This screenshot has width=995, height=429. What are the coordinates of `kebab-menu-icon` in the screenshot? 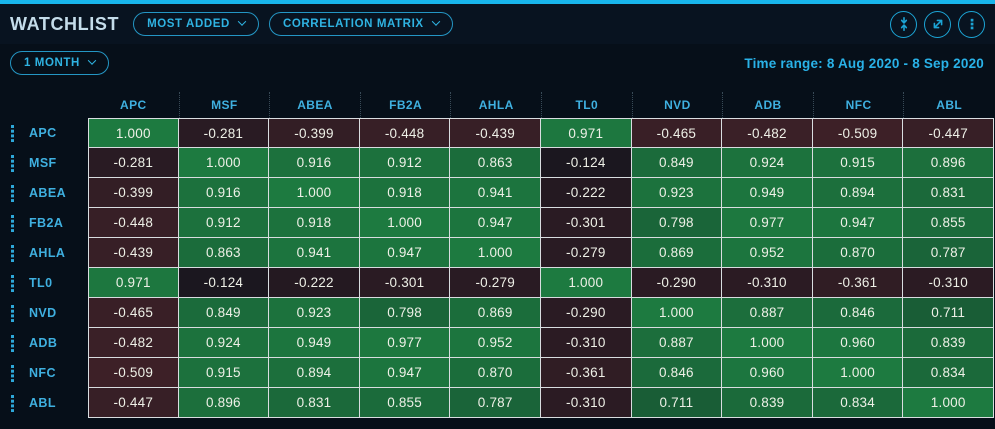 It's located at (971, 24).